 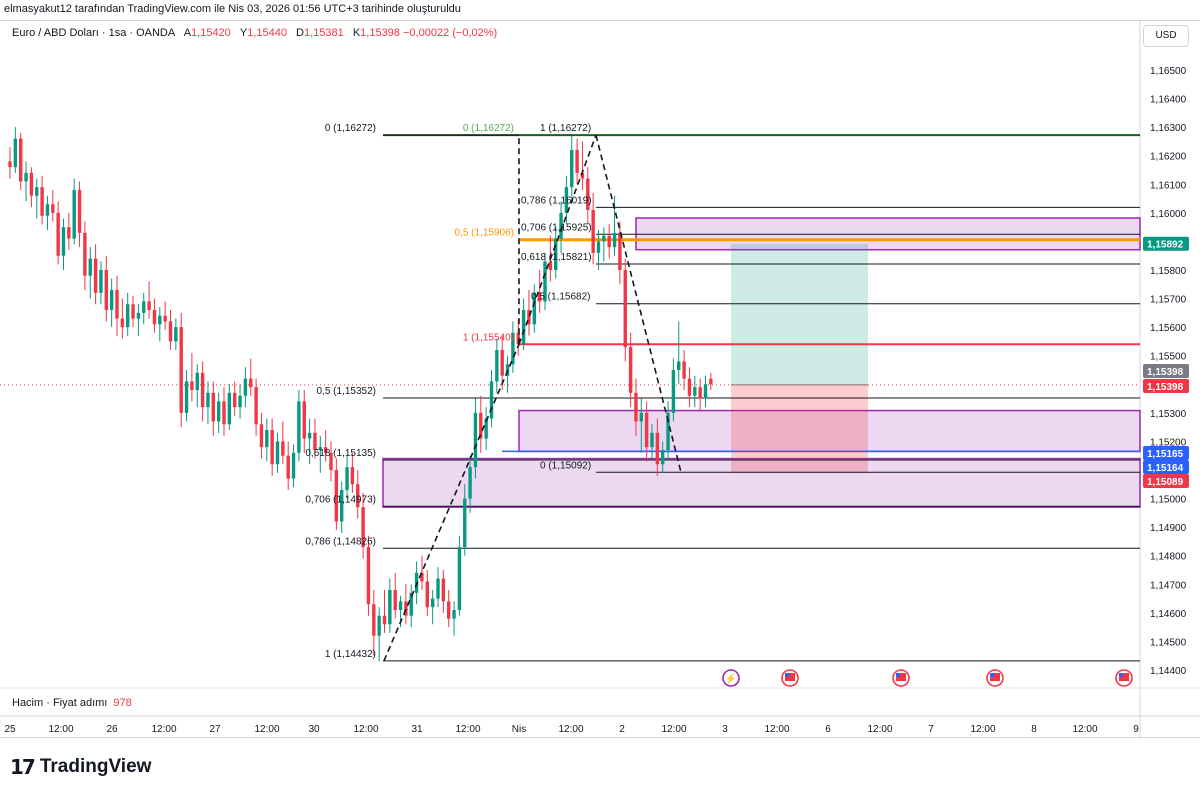 I want to click on economic-event-icon, so click(x=731, y=678).